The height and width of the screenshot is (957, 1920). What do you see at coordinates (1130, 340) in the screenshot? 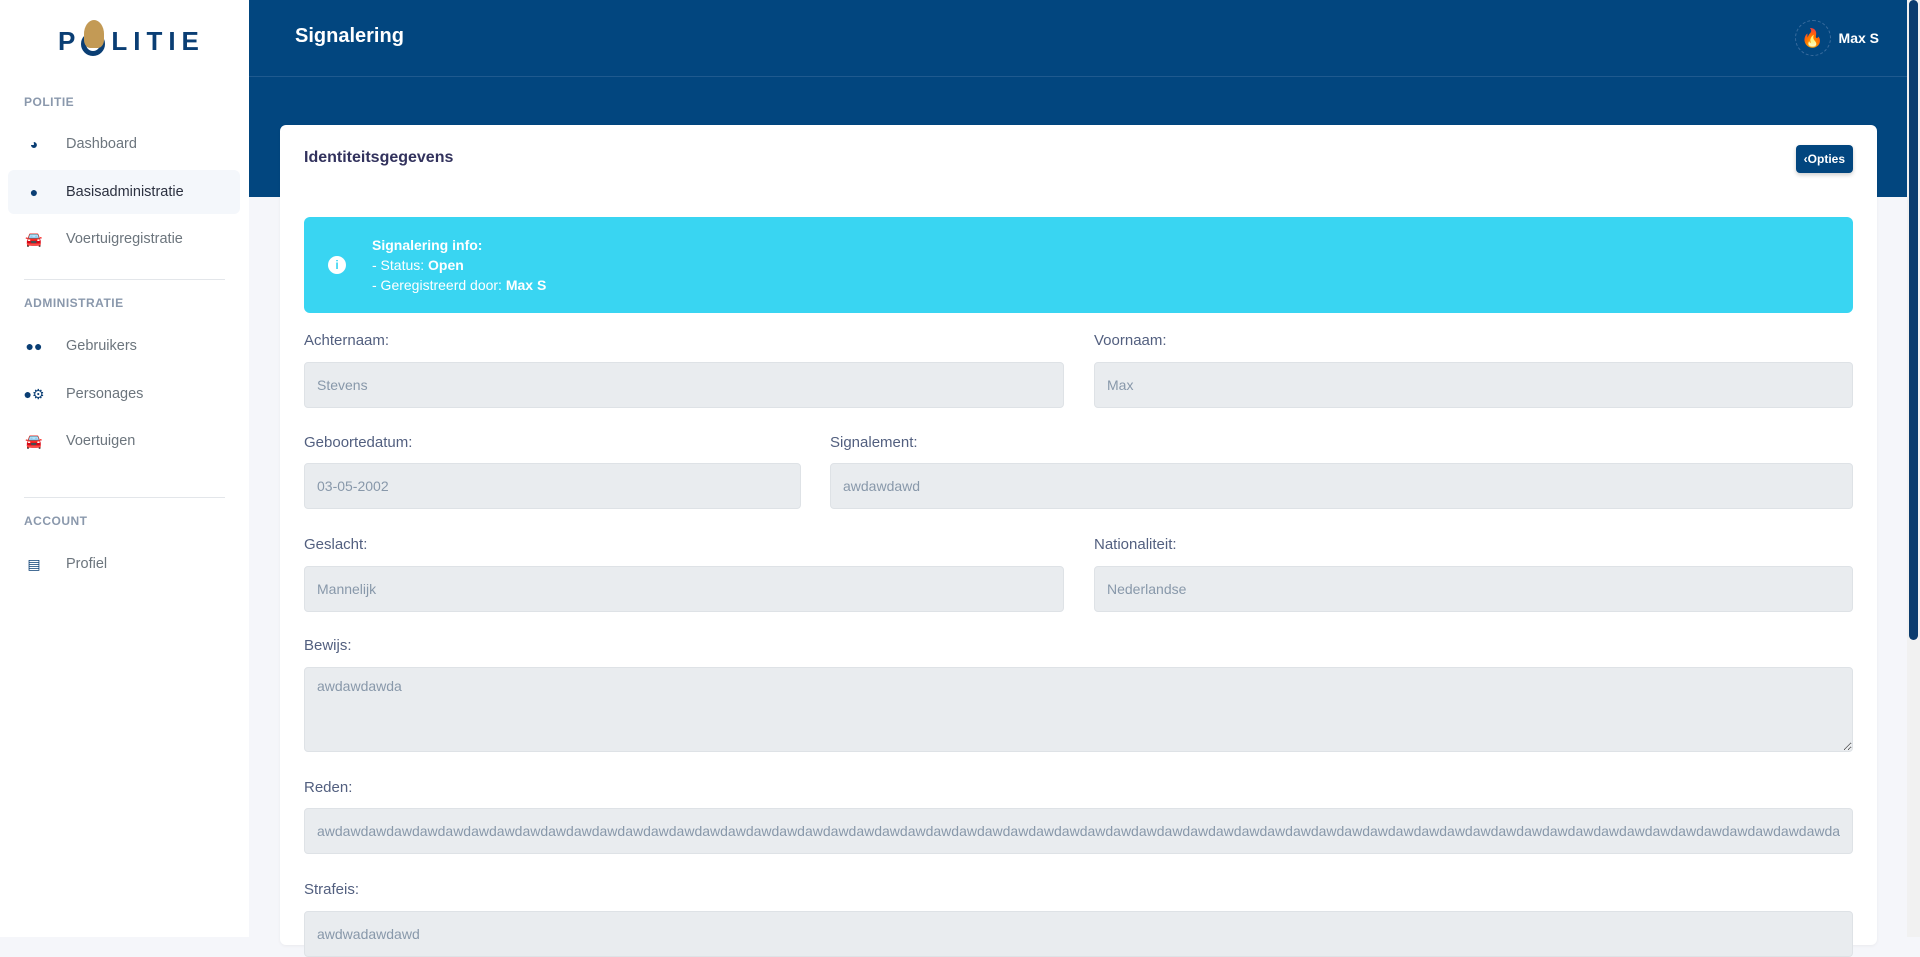
I see `voornaam-label: Voornaam:` at bounding box center [1130, 340].